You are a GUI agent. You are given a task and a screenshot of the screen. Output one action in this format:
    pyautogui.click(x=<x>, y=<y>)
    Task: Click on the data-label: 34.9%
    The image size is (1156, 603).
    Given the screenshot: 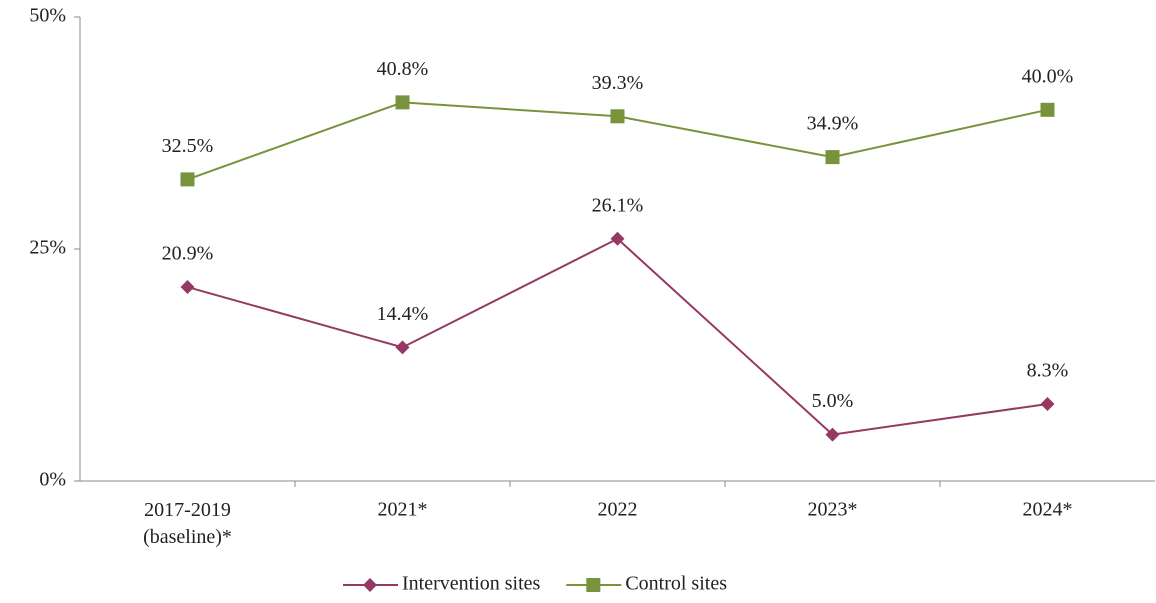 What is the action you would take?
    pyautogui.click(x=833, y=124)
    